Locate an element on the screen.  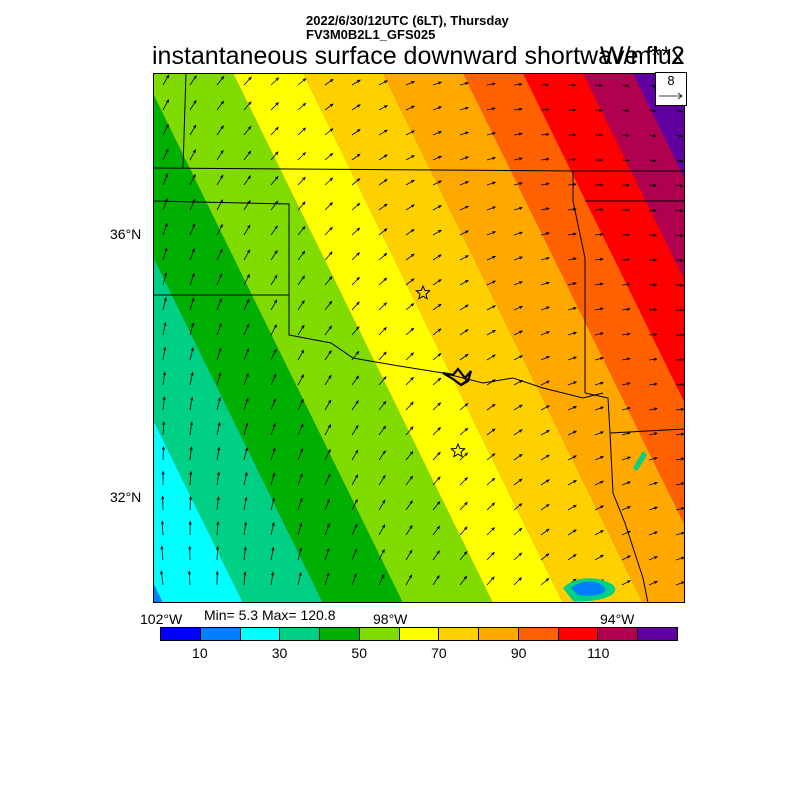
header-model: FV3M0B2L1_GFS025 is located at coordinates (371, 34).